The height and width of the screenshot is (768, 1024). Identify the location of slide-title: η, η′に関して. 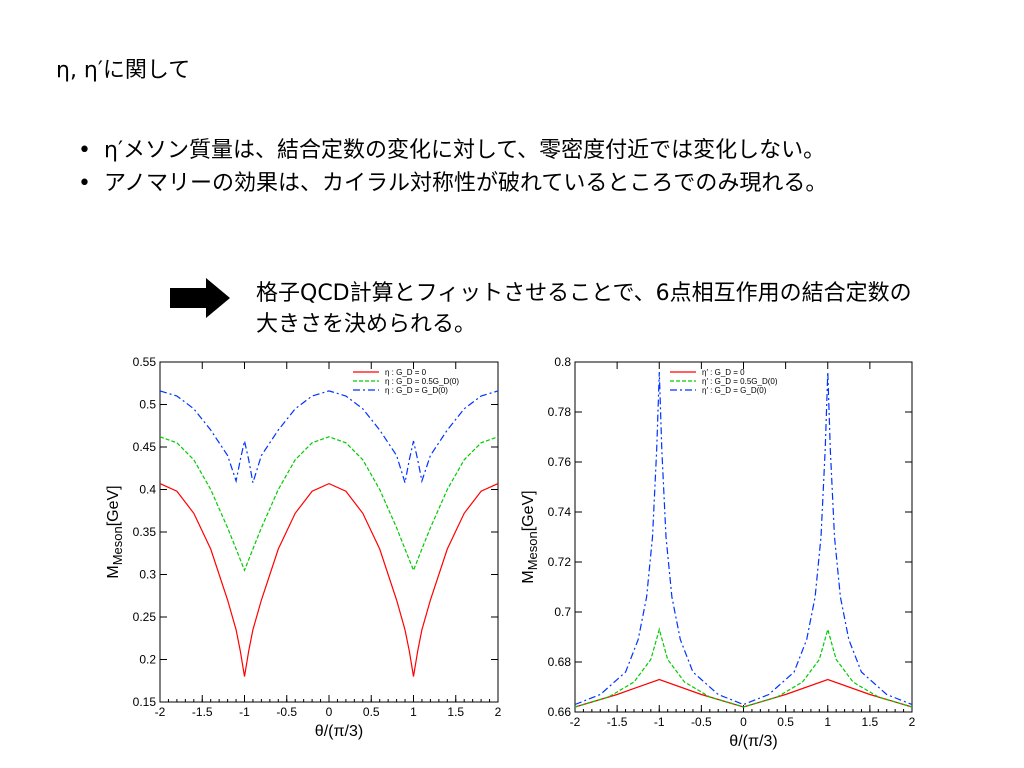
(123, 70).